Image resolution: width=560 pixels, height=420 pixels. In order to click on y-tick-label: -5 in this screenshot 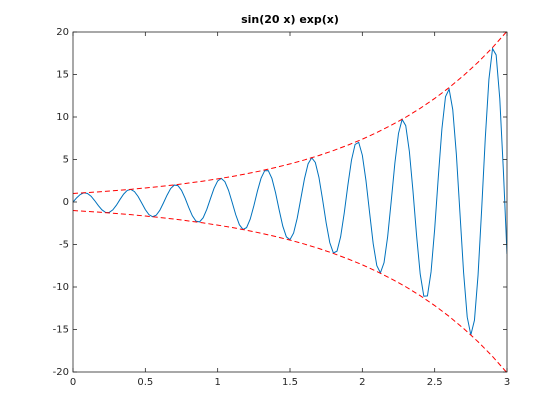, I will do `click(64, 245)`.